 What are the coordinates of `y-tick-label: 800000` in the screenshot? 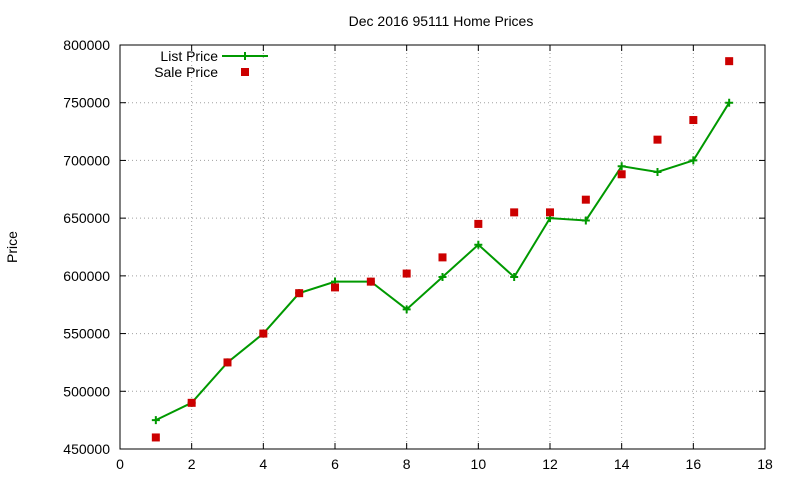 It's located at (86, 45).